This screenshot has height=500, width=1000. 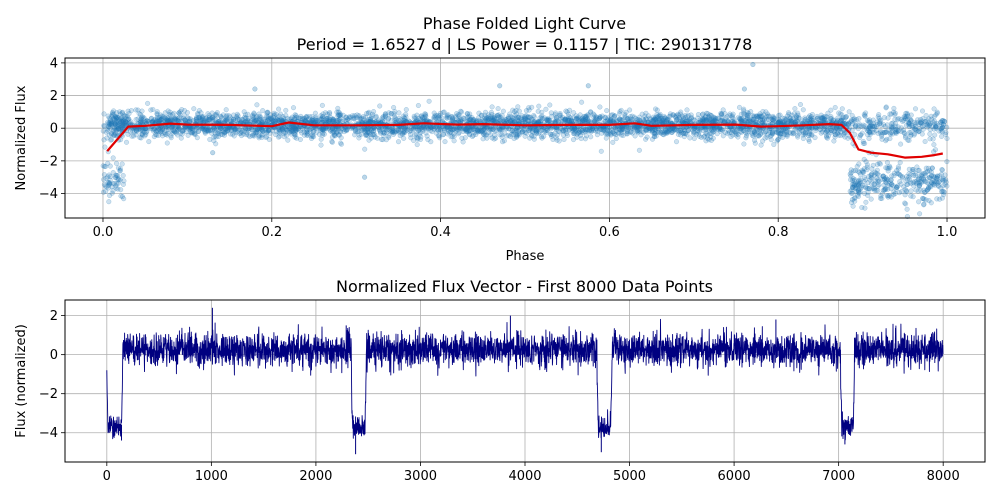 I want to click on chart1-x-tick-label: 0.4, so click(x=440, y=232).